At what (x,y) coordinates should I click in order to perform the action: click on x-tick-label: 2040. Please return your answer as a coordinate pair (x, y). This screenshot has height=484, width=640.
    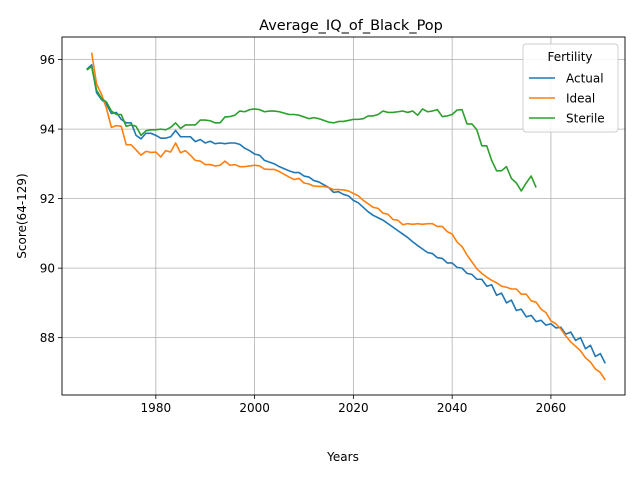
    Looking at the image, I should click on (452, 408).